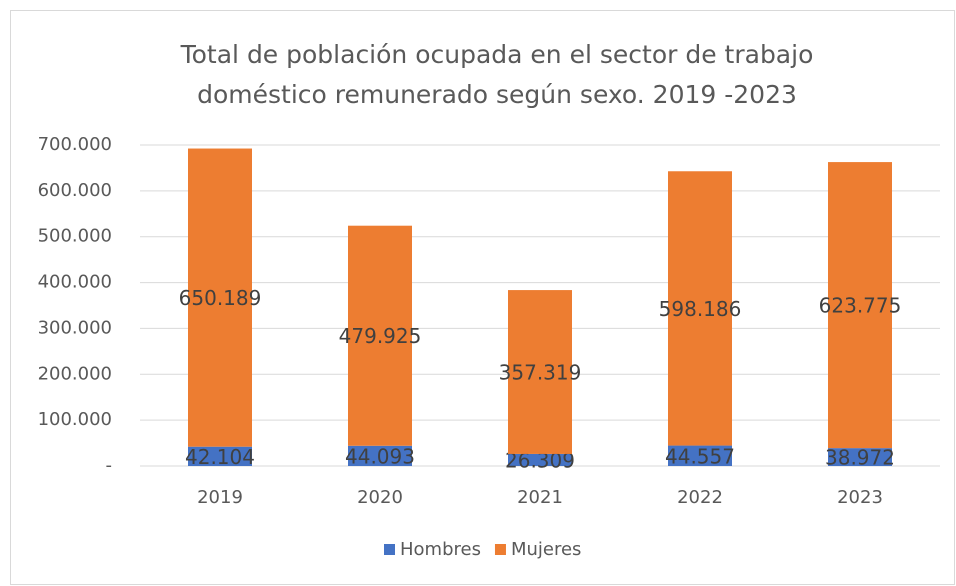 The image size is (956, 586). Describe the element at coordinates (220, 497) in the screenshot. I see `x-tick-label: 2019` at that location.